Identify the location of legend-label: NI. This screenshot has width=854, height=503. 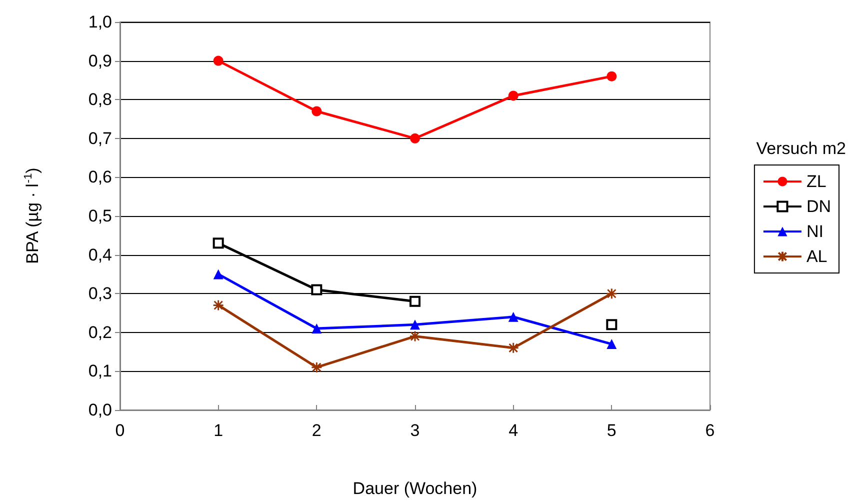
(815, 231).